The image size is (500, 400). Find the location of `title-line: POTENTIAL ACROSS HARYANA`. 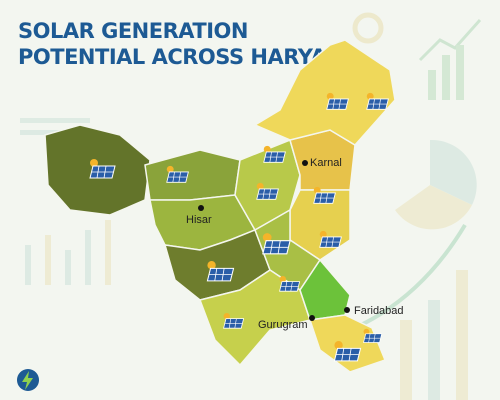

title-line: POTENTIAL ACROSS HARYANA is located at coordinates (189, 57).